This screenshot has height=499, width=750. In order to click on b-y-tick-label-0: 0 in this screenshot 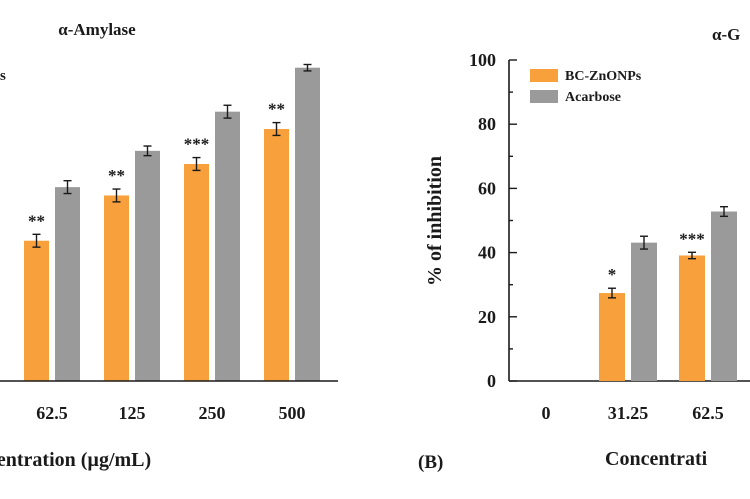, I will do `click(491, 381)`.